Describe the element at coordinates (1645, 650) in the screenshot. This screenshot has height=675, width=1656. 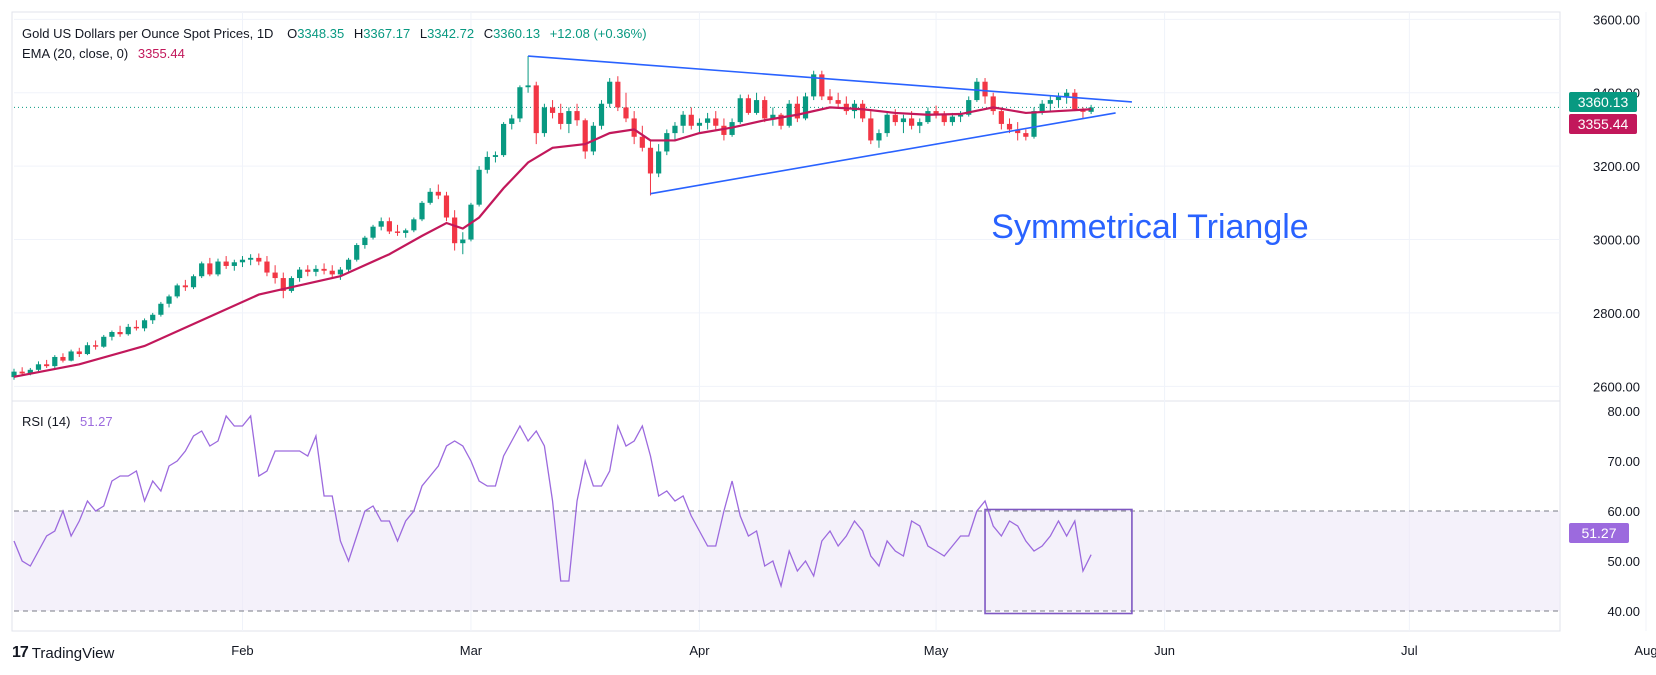
I see `time-tick-label: Aug` at that location.